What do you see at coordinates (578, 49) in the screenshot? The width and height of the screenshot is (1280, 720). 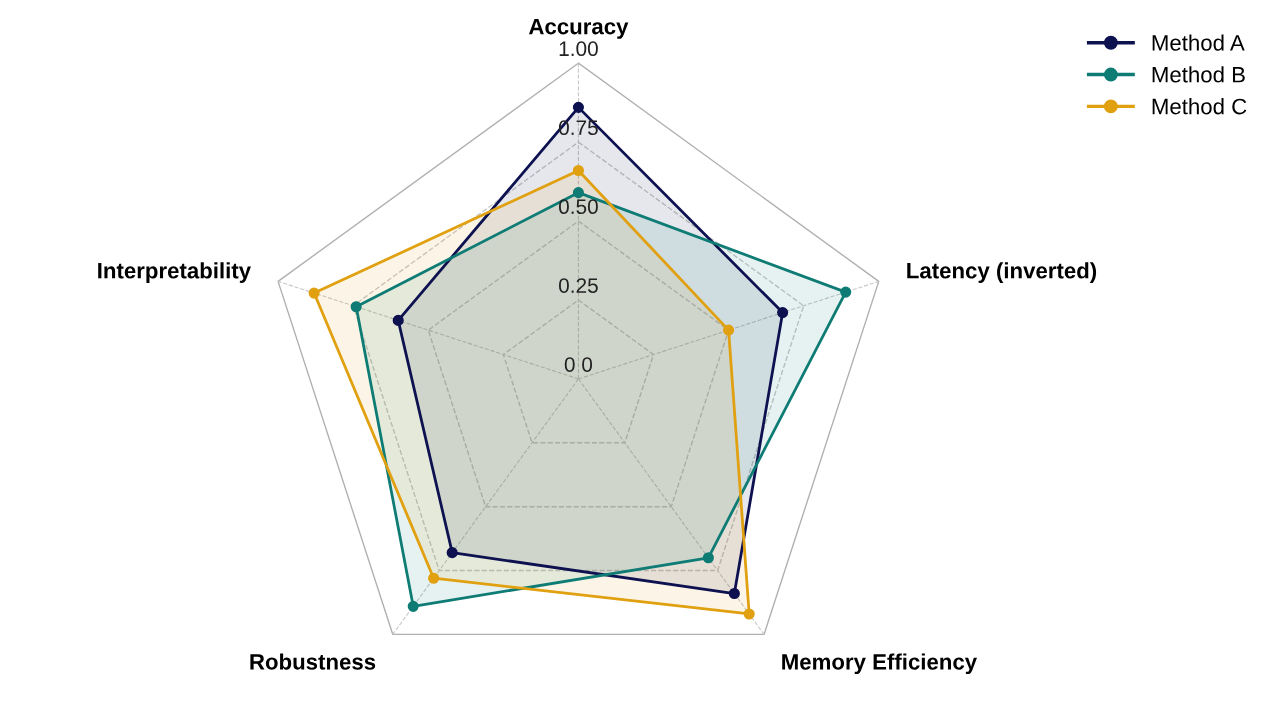 I see `y-tick-label: 1.00` at bounding box center [578, 49].